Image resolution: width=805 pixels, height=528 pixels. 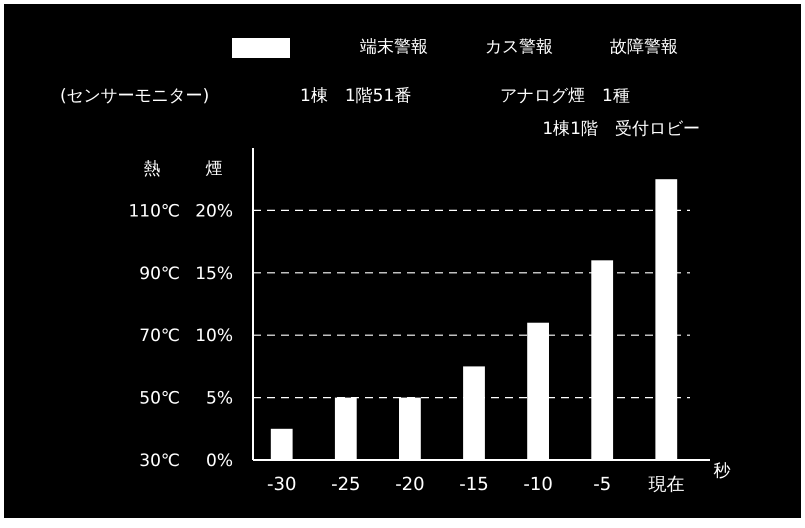 What do you see at coordinates (474, 484) in the screenshot?
I see `x-tick-label: -15` at bounding box center [474, 484].